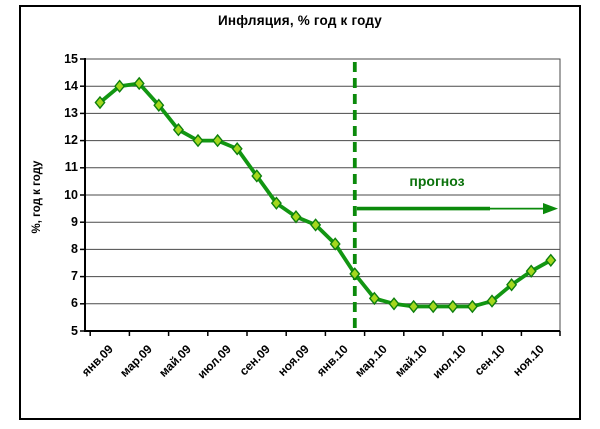 The width and height of the screenshot is (600, 429). What do you see at coordinates (71, 85) in the screenshot?
I see `y-tick-label: 14` at bounding box center [71, 85].